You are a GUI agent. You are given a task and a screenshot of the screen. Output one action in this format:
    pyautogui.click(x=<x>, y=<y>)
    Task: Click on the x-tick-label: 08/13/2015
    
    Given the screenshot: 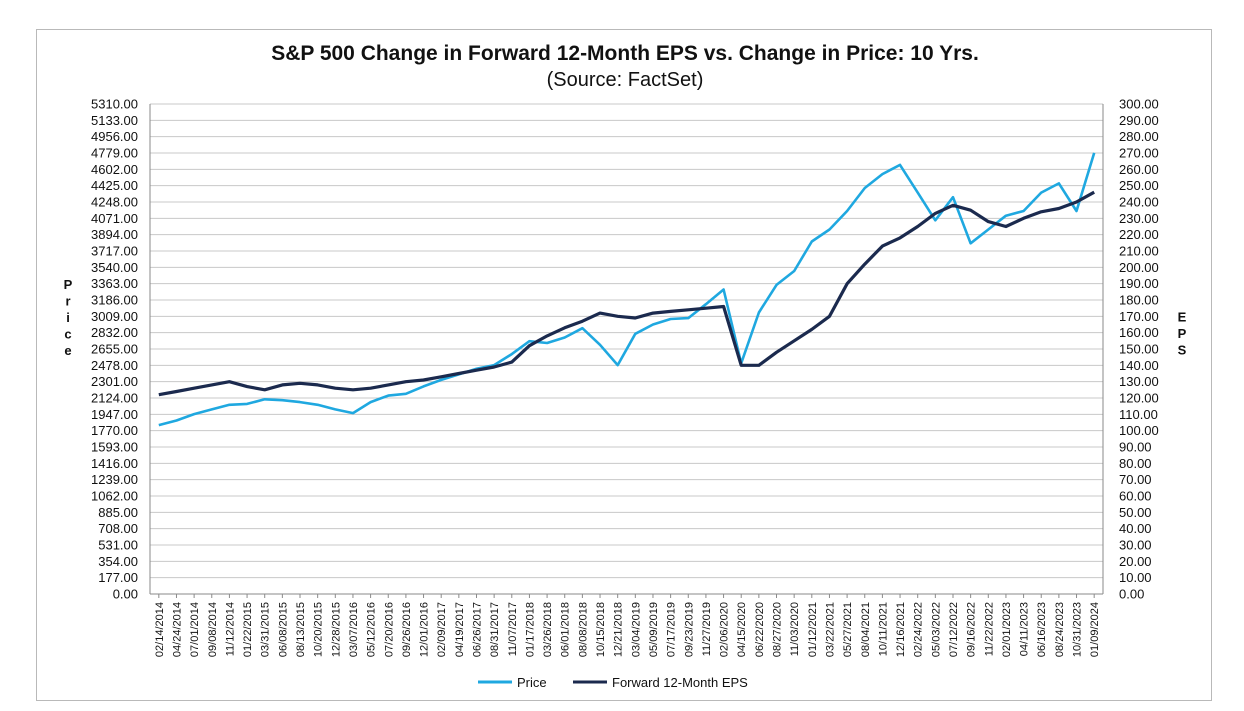 What is the action you would take?
    pyautogui.click(x=301, y=629)
    